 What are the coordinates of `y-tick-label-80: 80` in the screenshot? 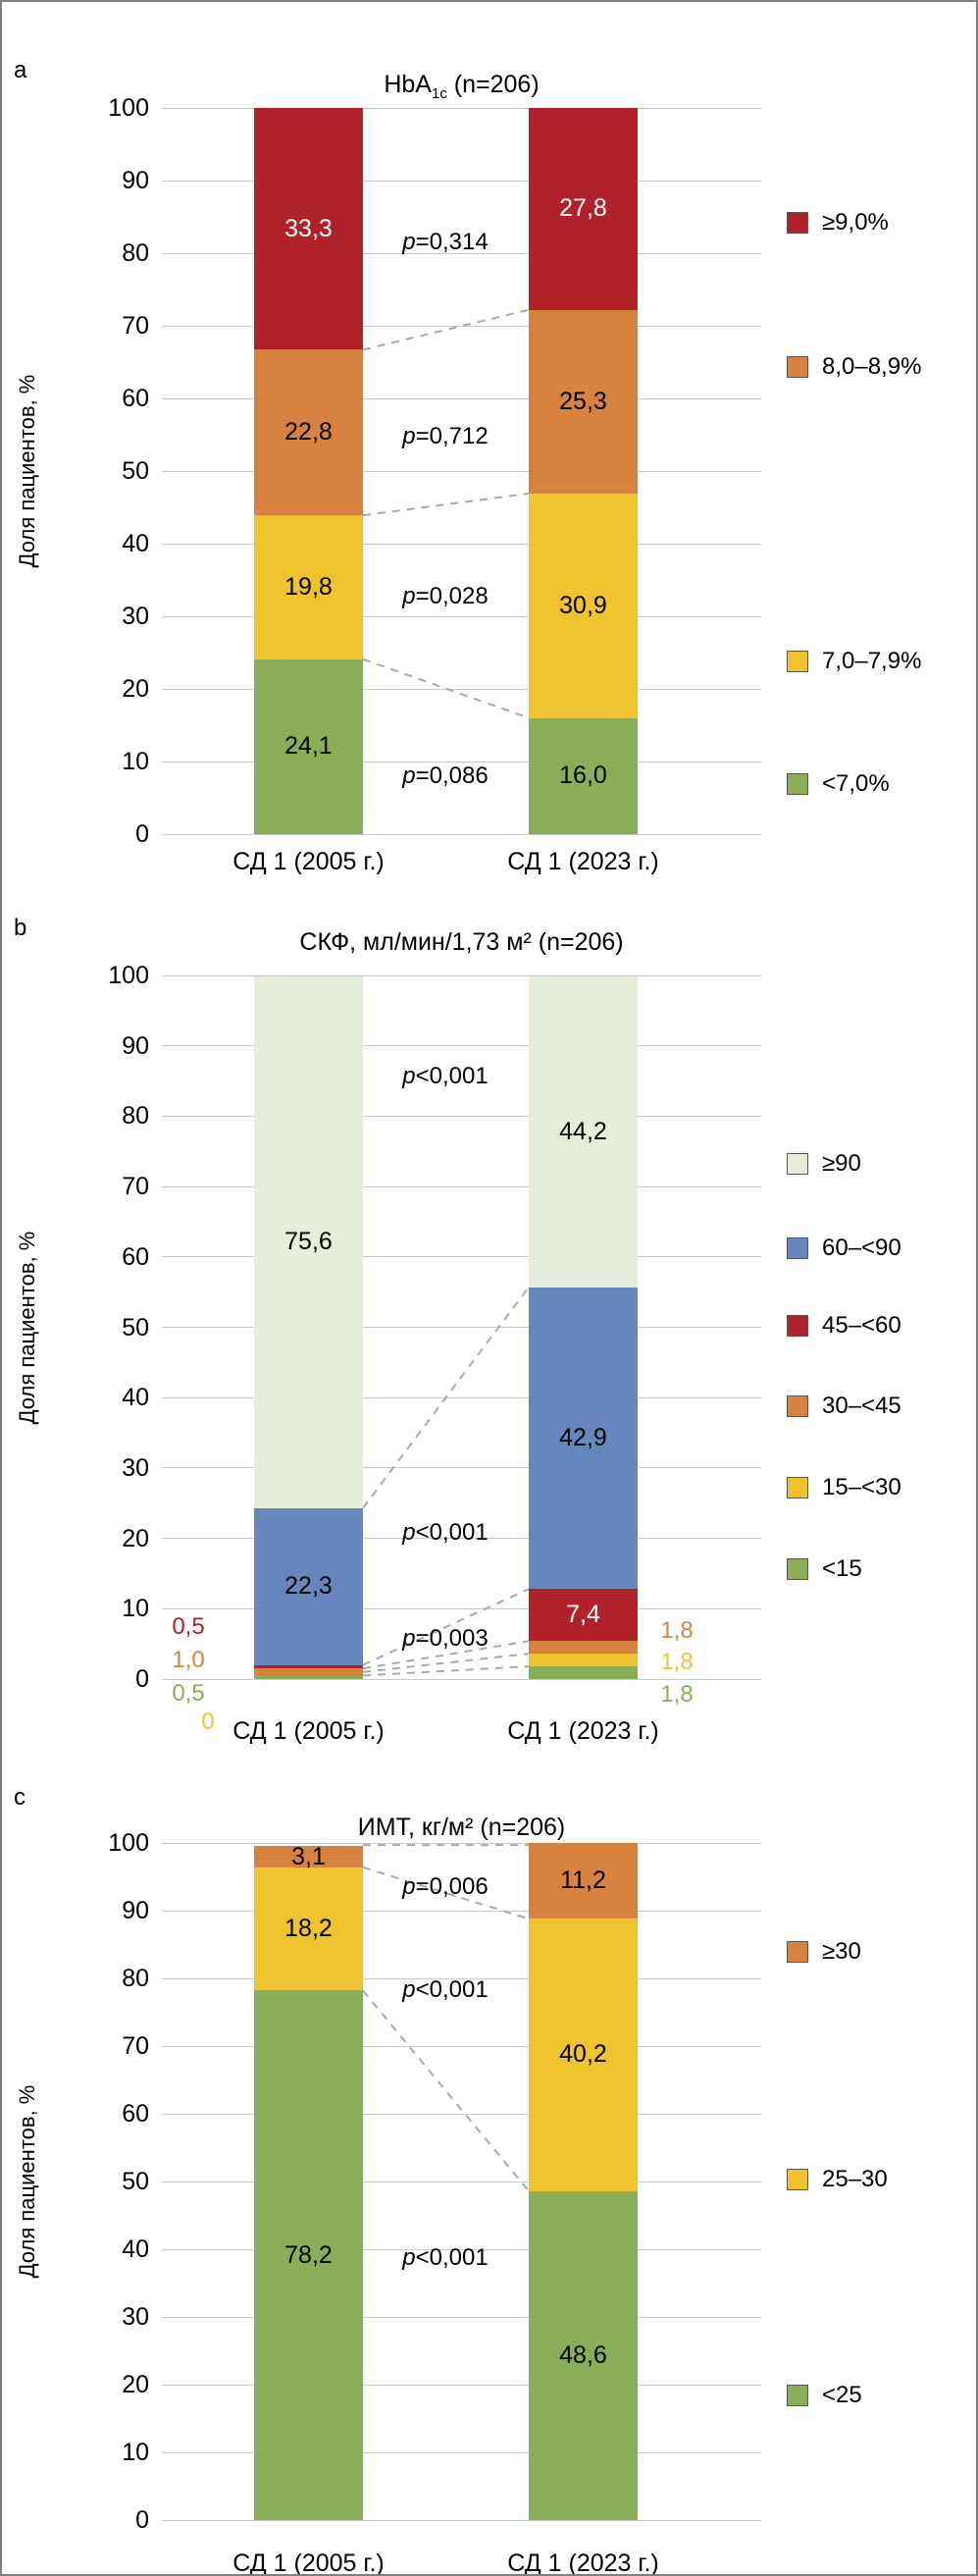 It's located at (135, 1978).